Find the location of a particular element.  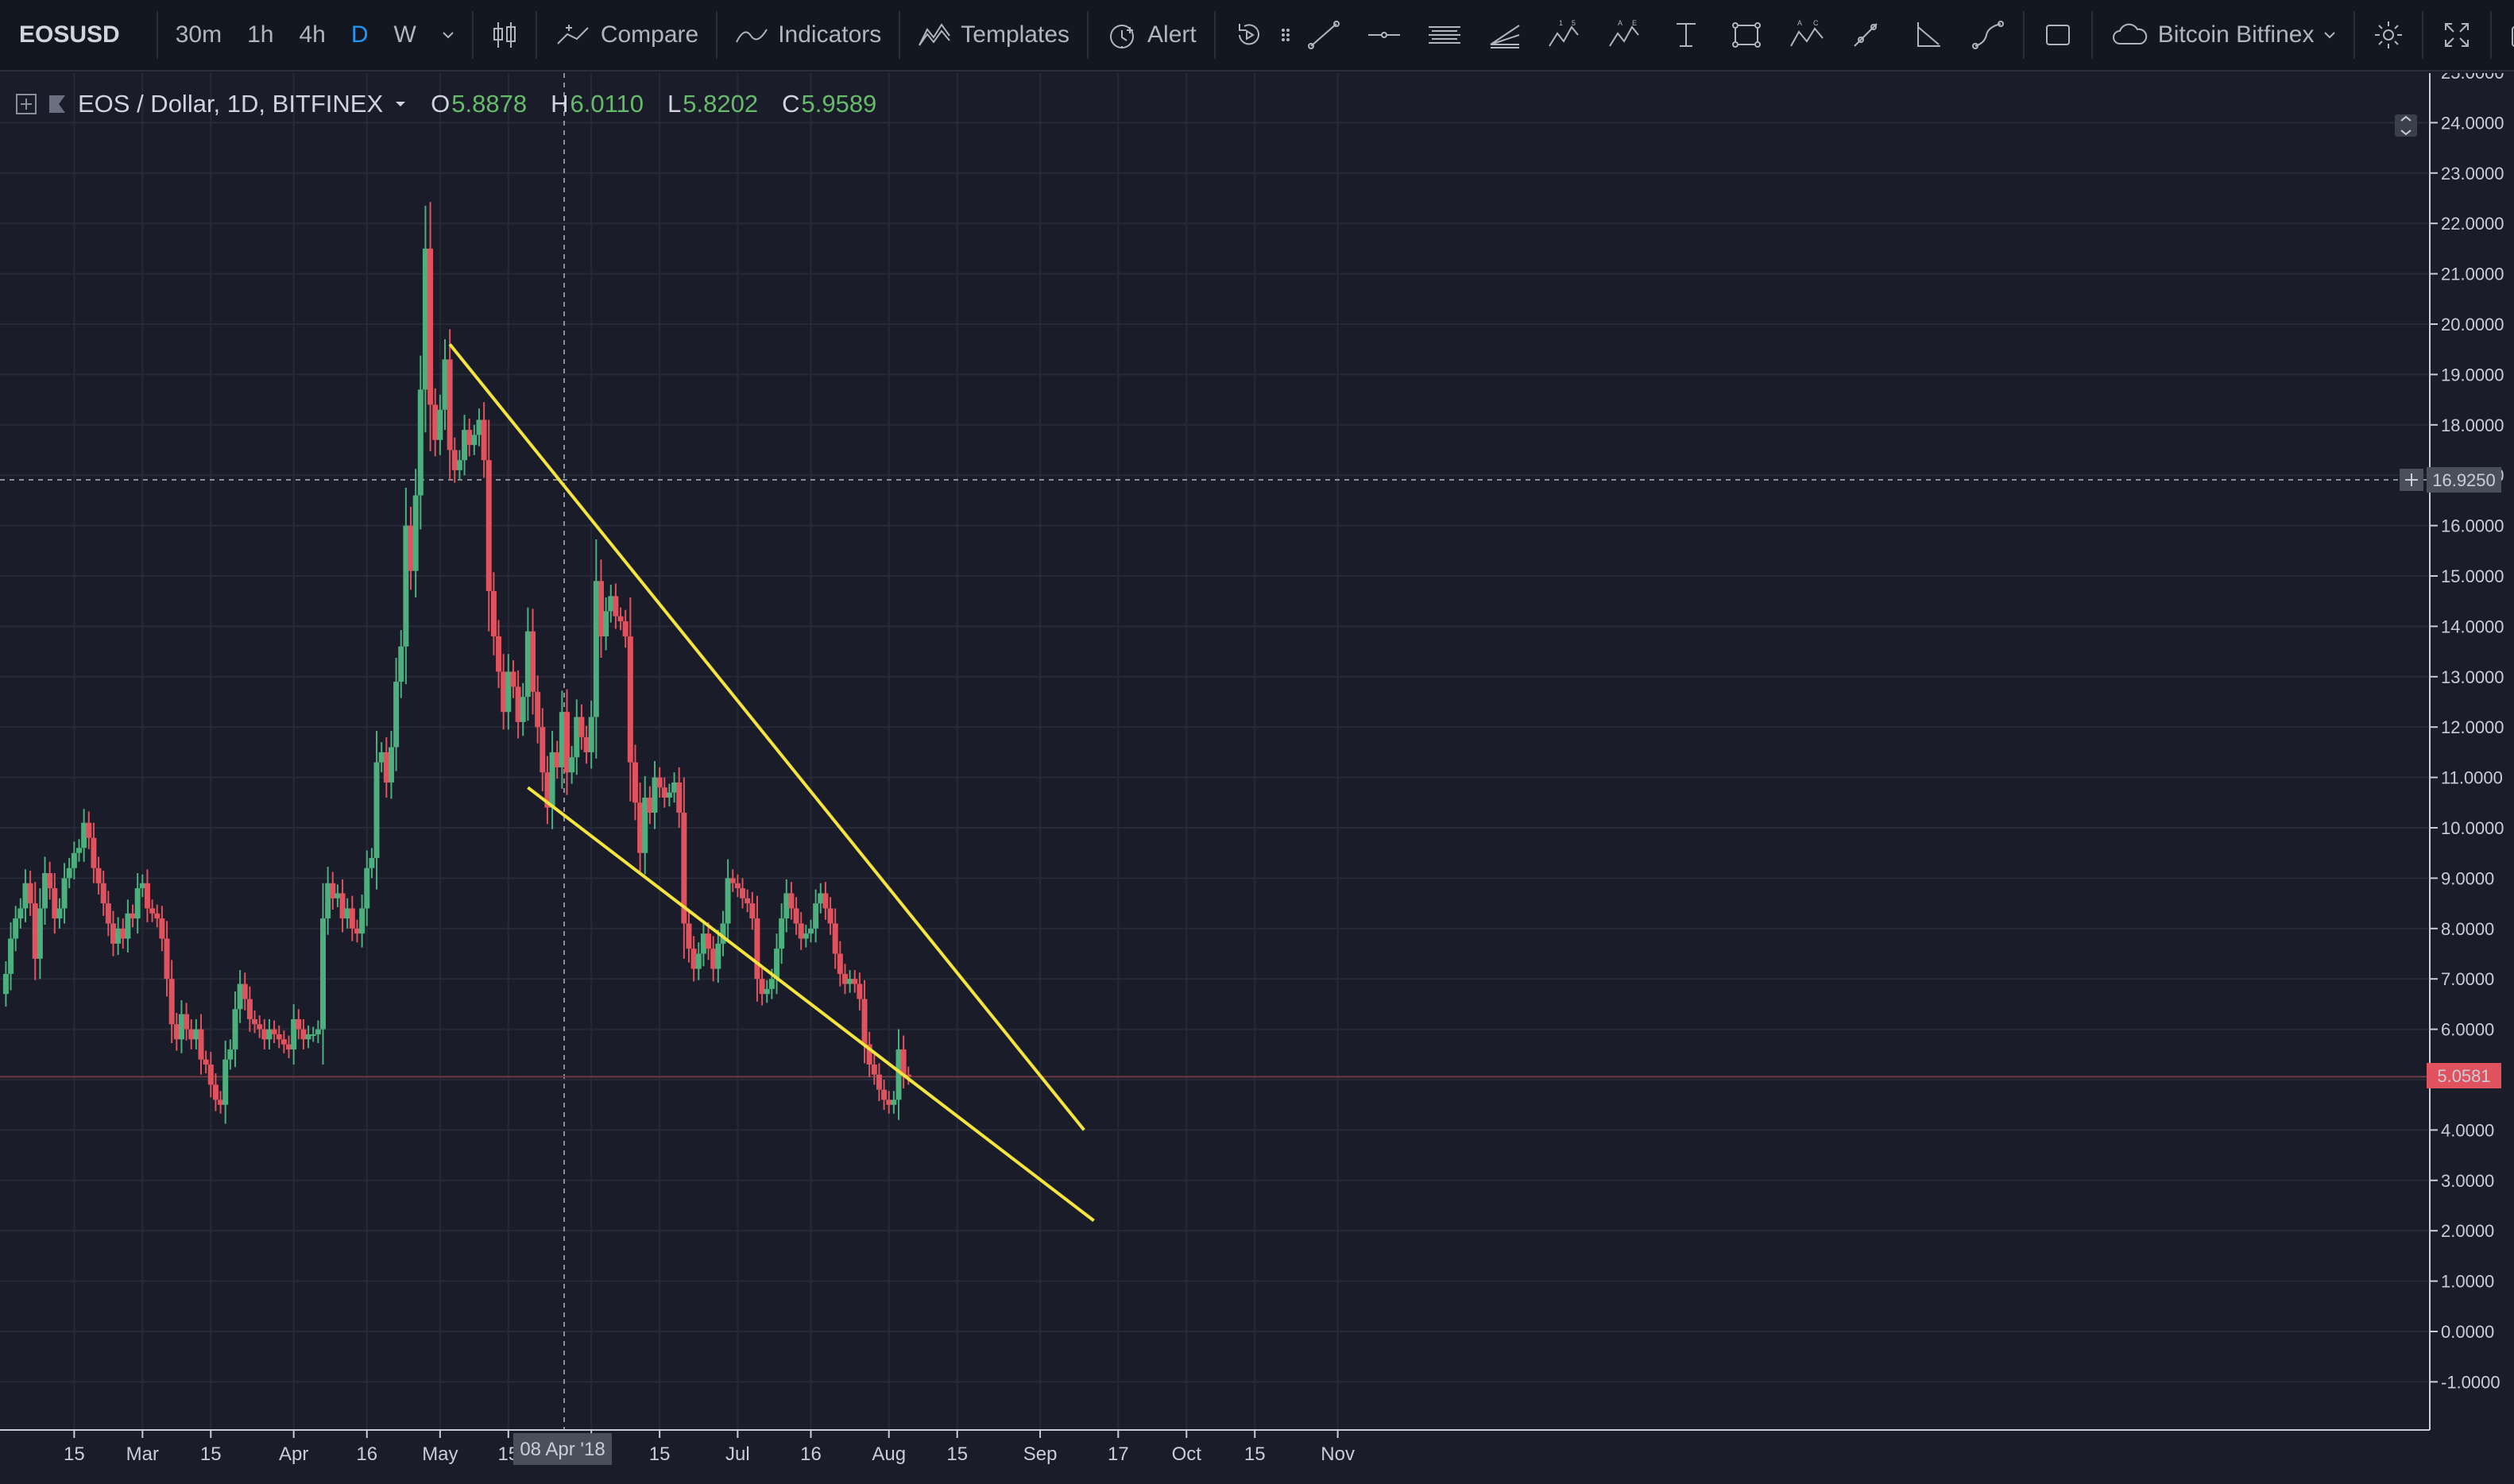

horizontal-ray-tool is located at coordinates (1384, 35).